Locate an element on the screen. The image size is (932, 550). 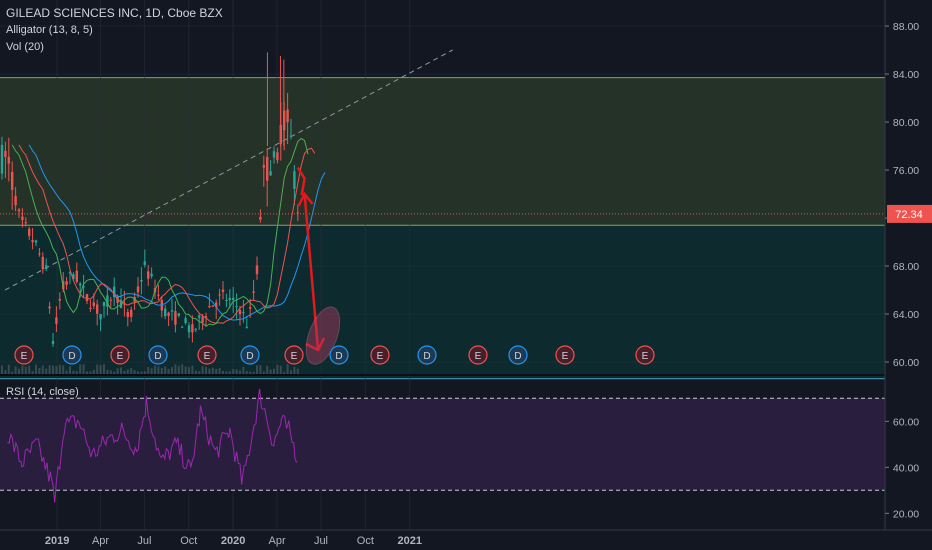
price-tick-label: 80.00 is located at coordinates (906, 123).